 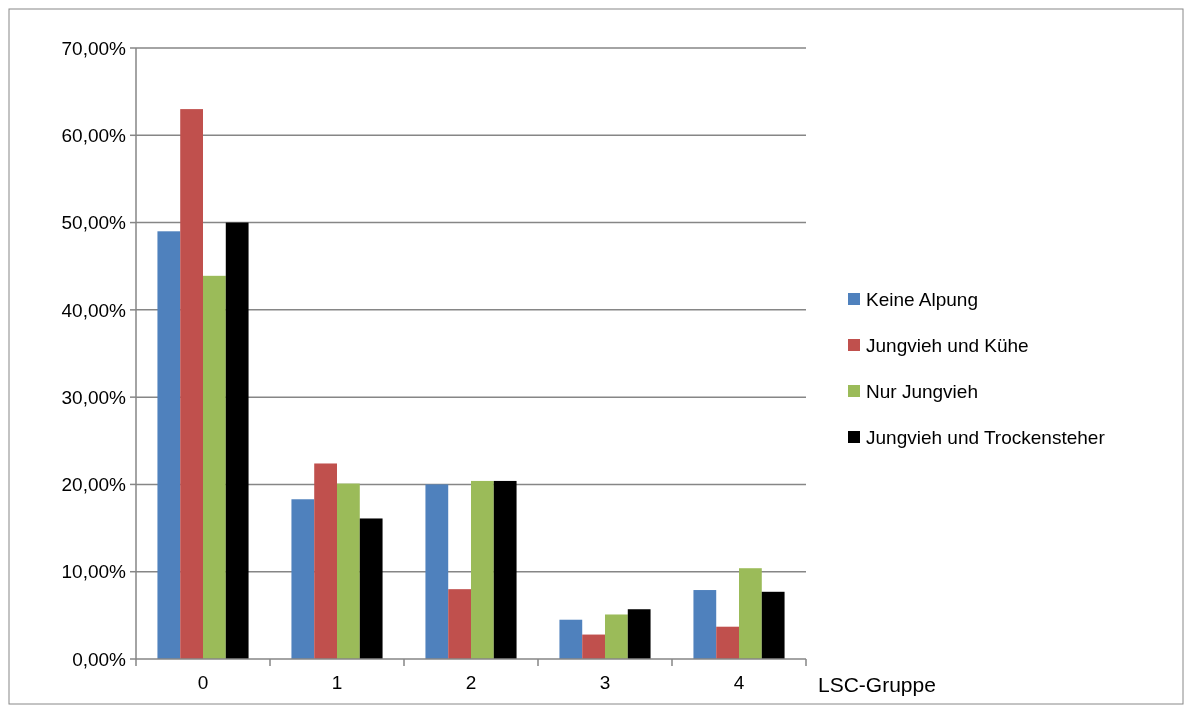 I want to click on x-tick-label: 2, so click(x=471, y=682).